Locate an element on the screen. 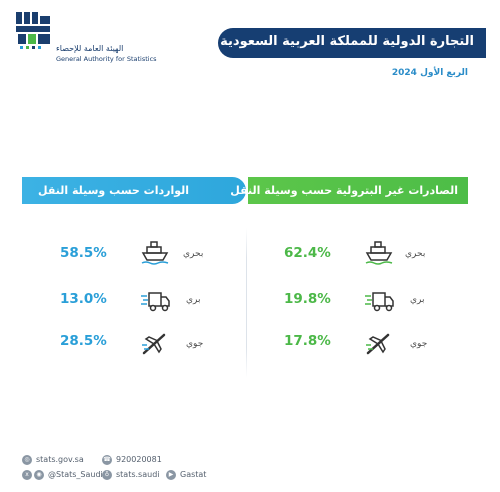 The height and width of the screenshot is (492, 500). phone-number: 920020081 is located at coordinates (139, 459).